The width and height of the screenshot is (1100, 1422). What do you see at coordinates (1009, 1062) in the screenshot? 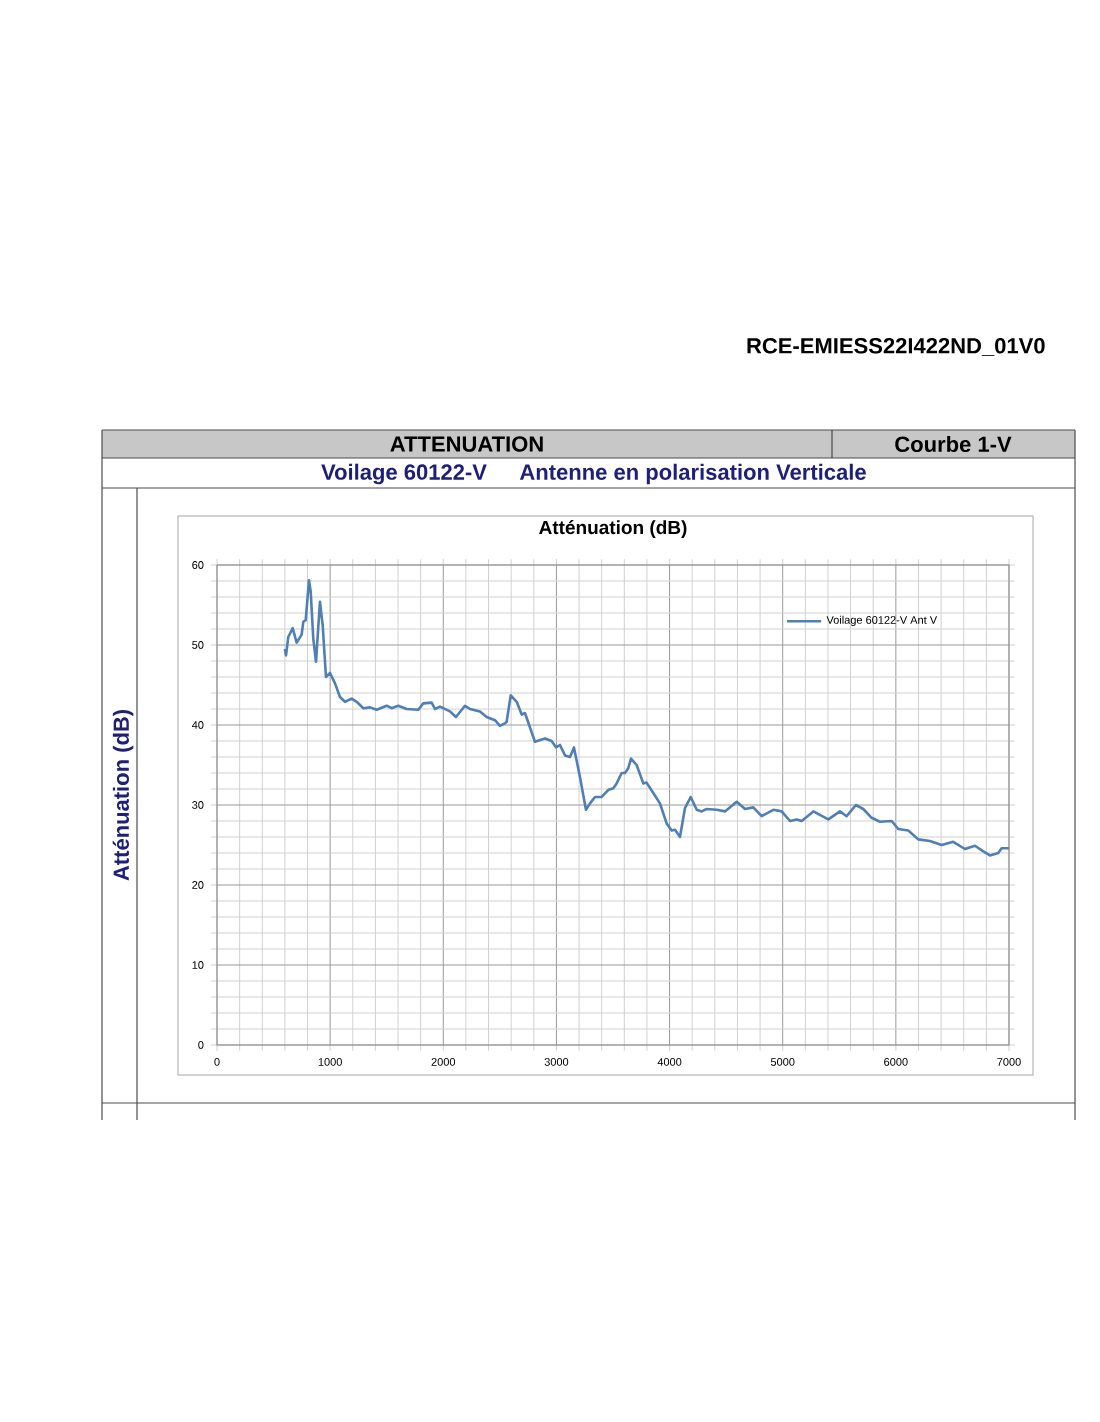
I see `x-tick-label: 7000` at bounding box center [1009, 1062].